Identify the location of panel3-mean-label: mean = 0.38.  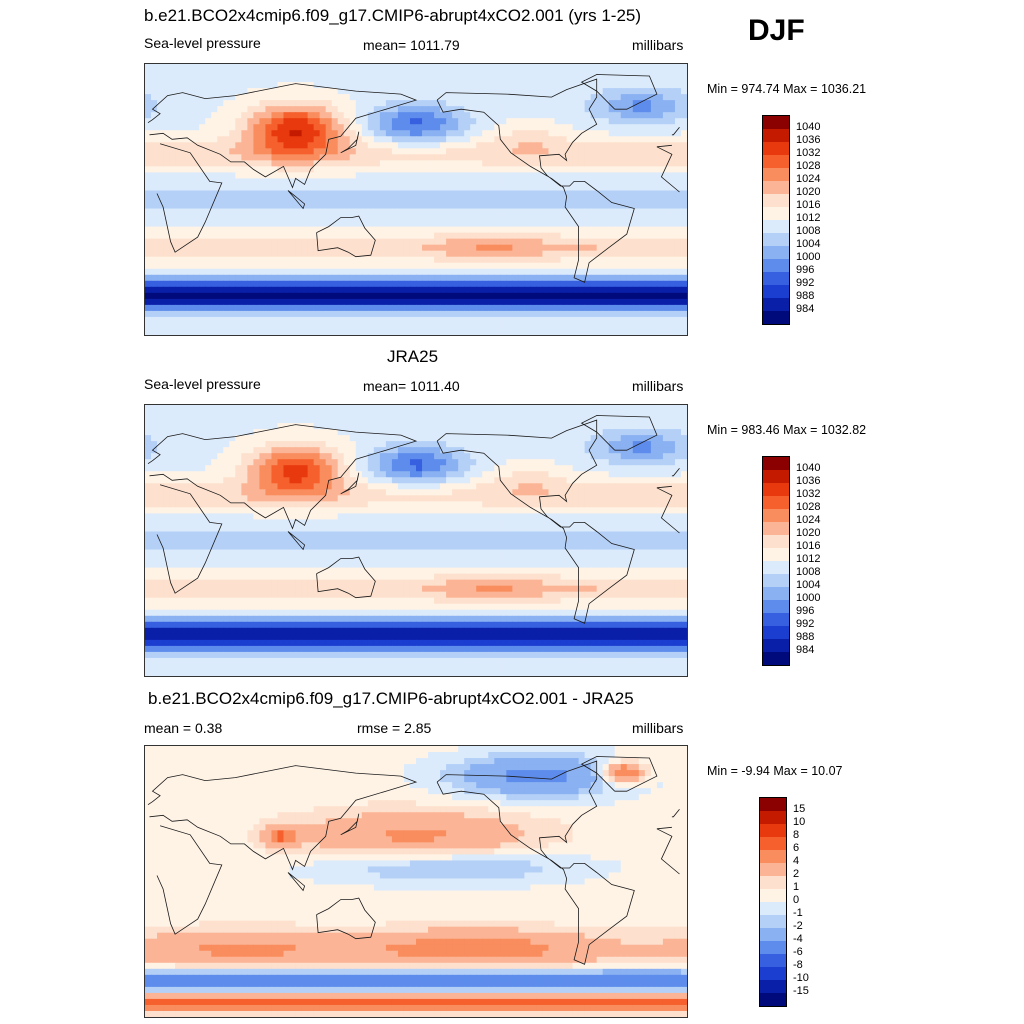
(183, 728).